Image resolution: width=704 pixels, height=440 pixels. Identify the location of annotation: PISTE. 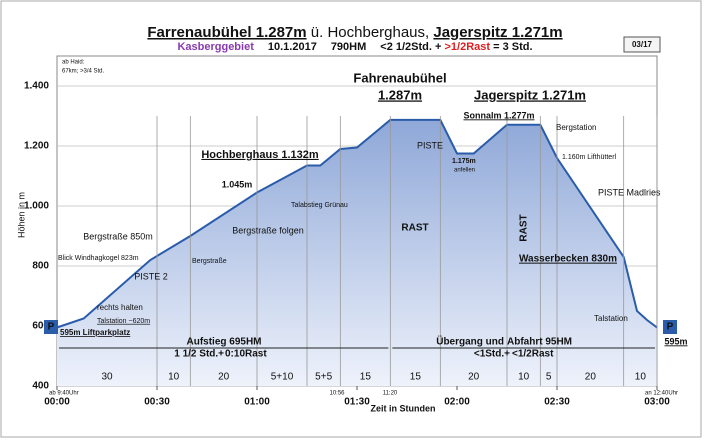
(430, 145).